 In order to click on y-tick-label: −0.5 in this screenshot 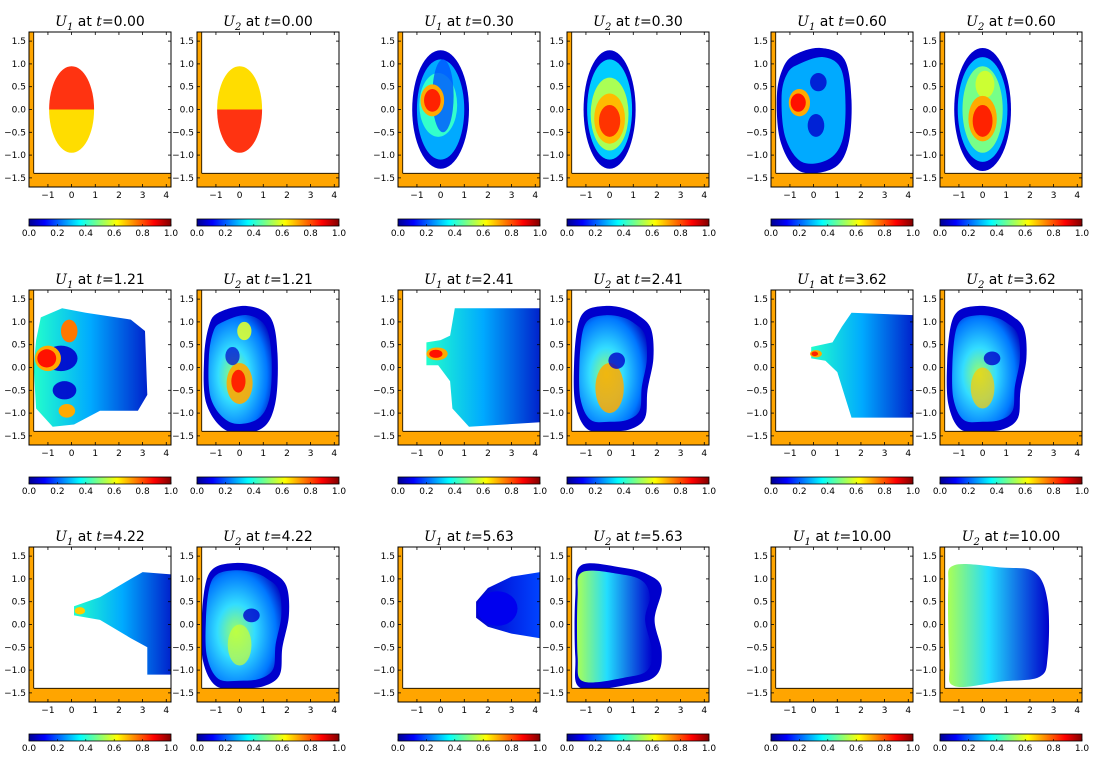, I will do `click(384, 133)`.